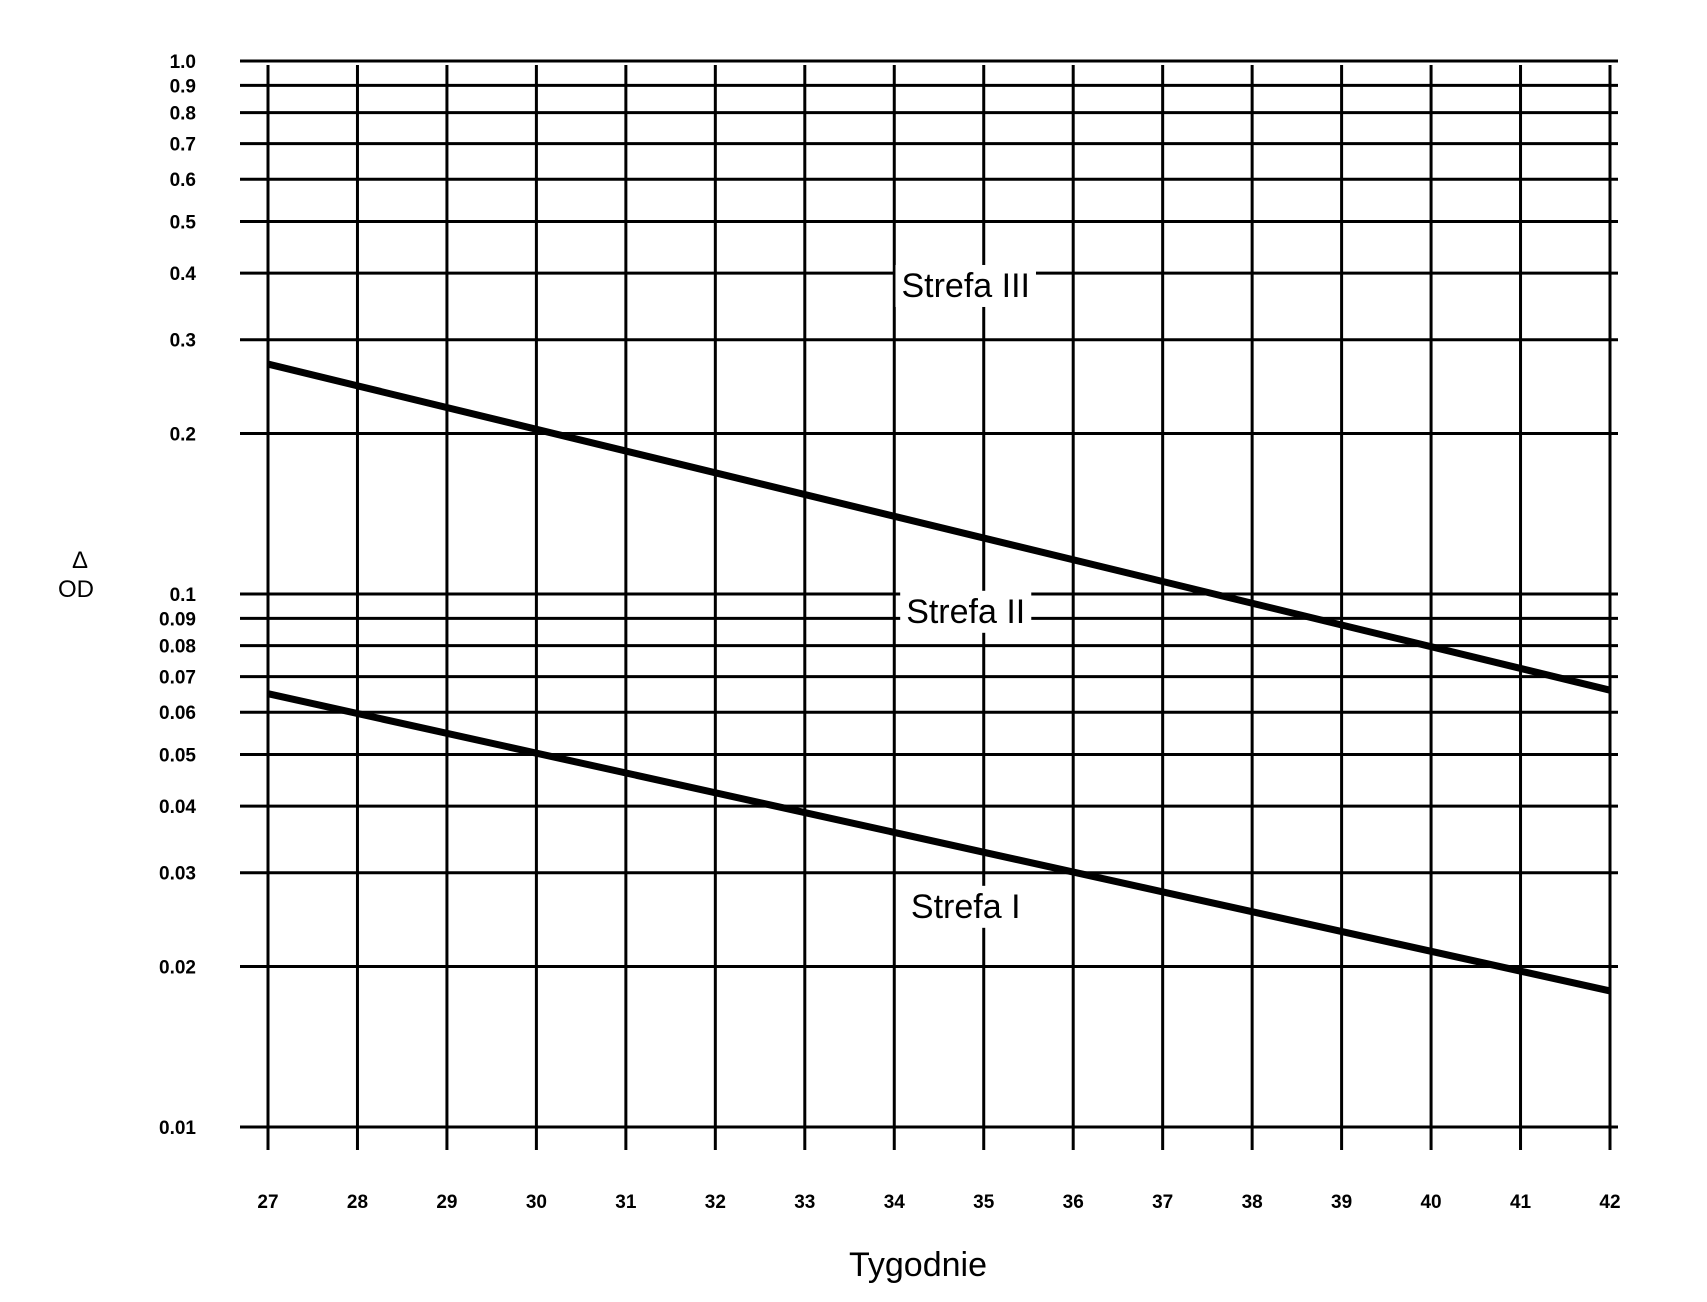 This screenshot has width=1707, height=1302. Describe the element at coordinates (1521, 1202) in the screenshot. I see `x-tick-label: 41` at that location.